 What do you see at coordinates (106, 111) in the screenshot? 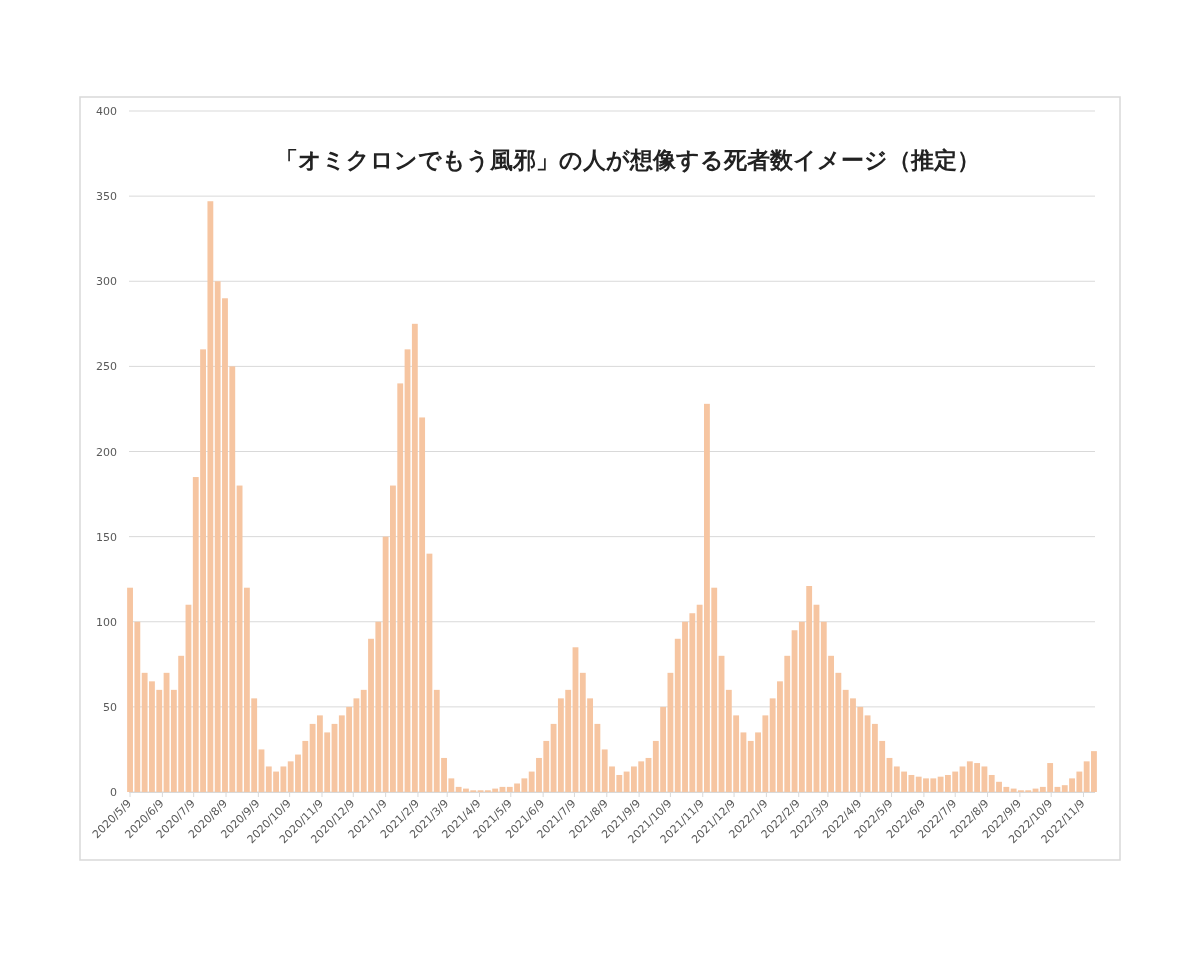
I see `y-tick-label: 400` at bounding box center [106, 111].